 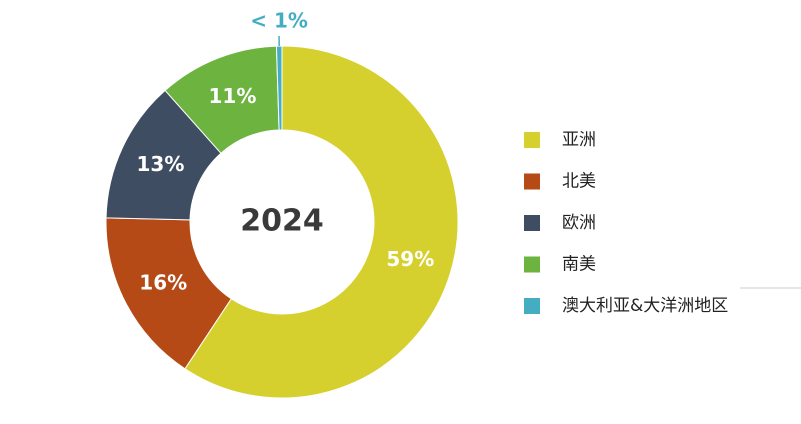 What do you see at coordinates (579, 182) in the screenshot?
I see `legend-label: 北美` at bounding box center [579, 182].